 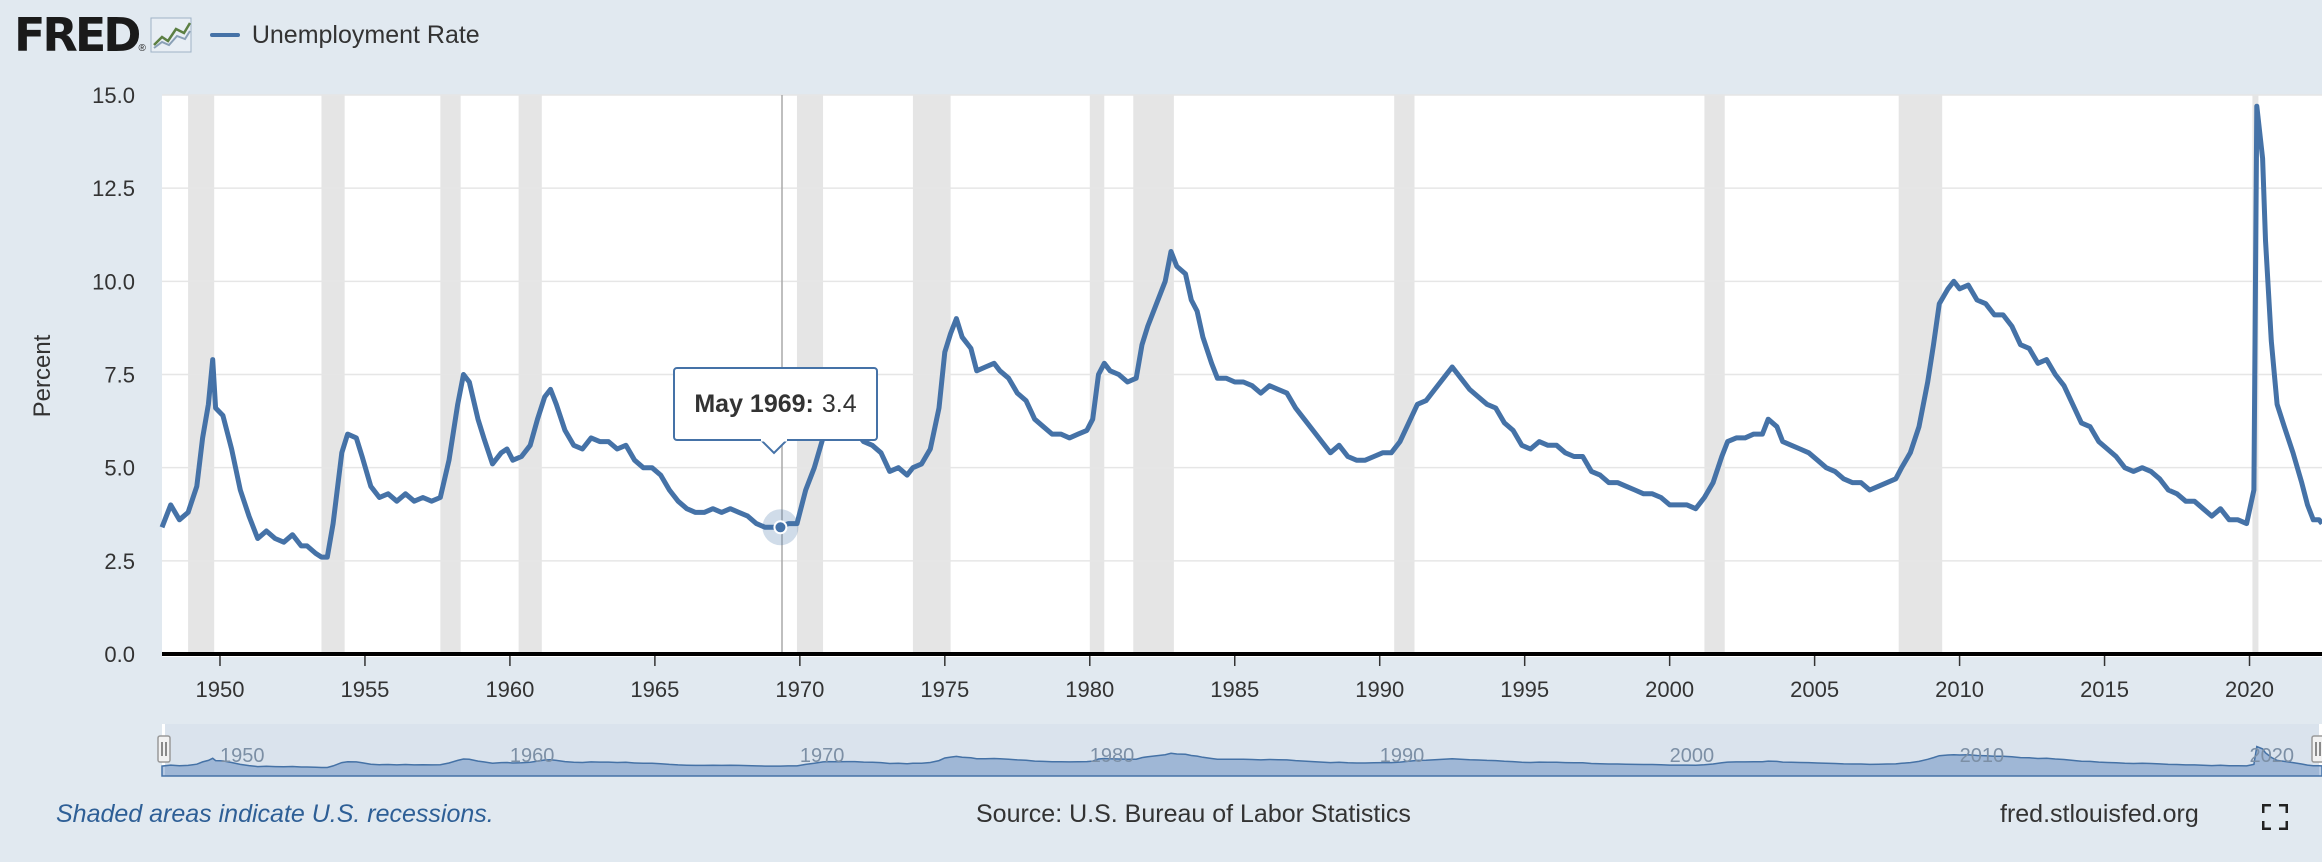 What do you see at coordinates (164, 749) in the screenshot?
I see `navigator-handle-left` at bounding box center [164, 749].